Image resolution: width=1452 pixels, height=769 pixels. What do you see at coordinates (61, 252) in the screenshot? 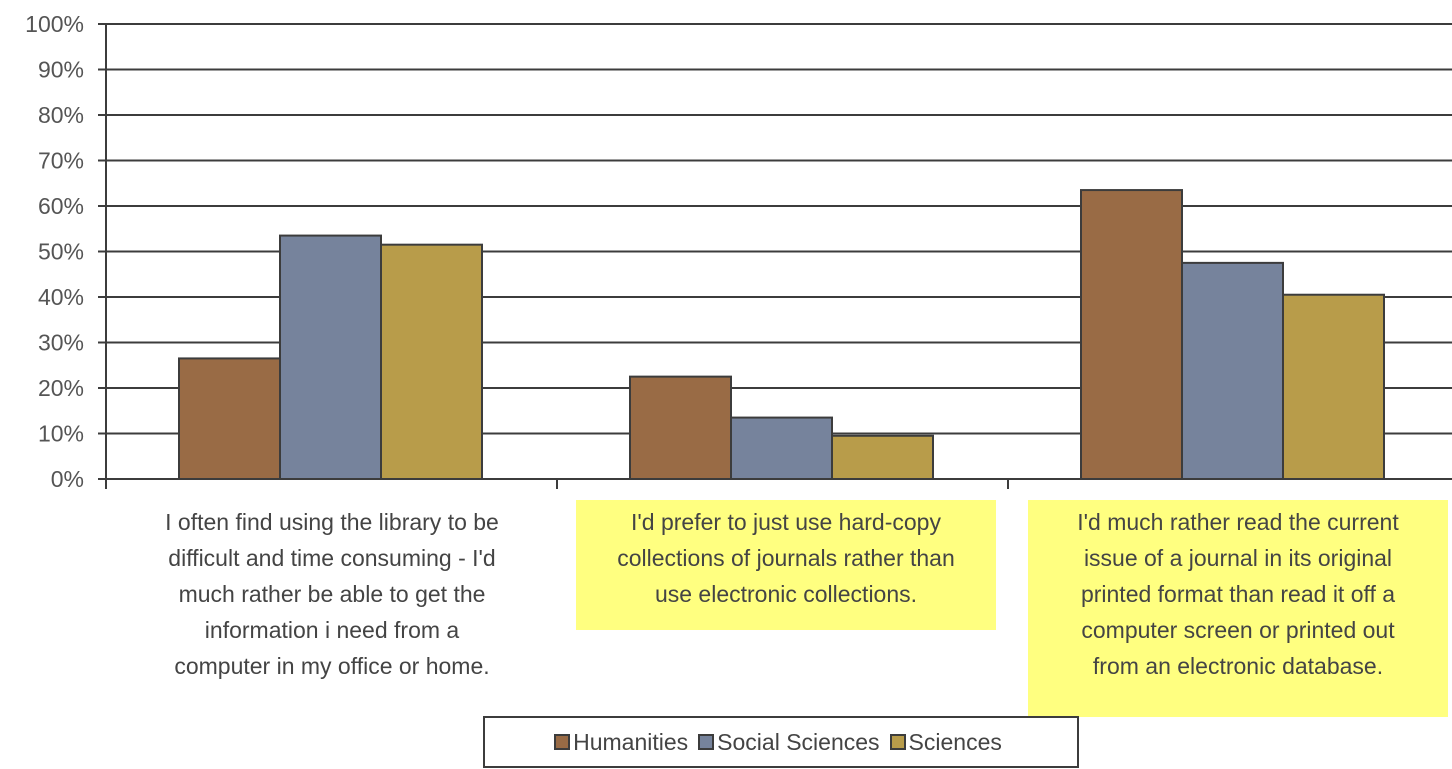
I see `y-tick-label: 50%` at bounding box center [61, 252].